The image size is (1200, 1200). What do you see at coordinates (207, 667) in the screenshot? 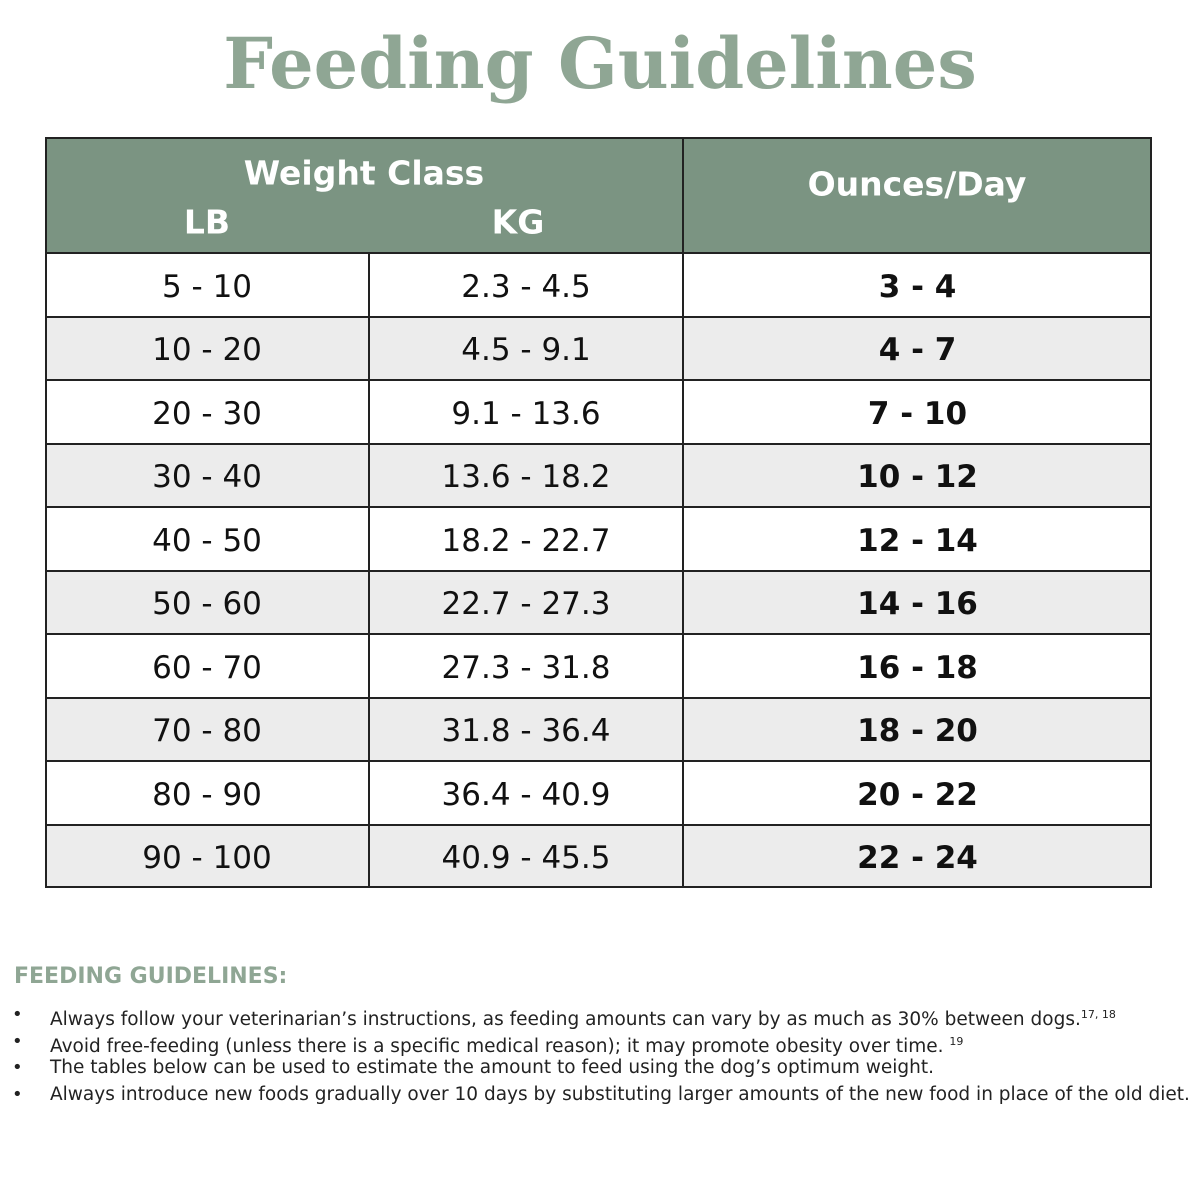
I see `table-cell: 60 - 70` at bounding box center [207, 667].